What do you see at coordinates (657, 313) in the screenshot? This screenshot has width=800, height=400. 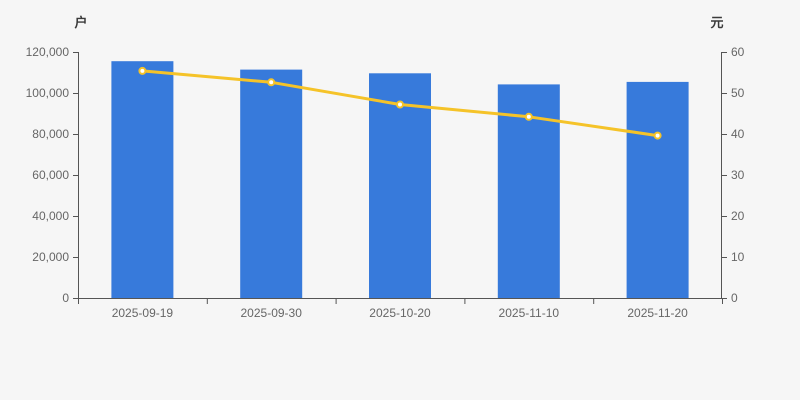 I see `x-tick-label: 2025-11-20` at bounding box center [657, 313].